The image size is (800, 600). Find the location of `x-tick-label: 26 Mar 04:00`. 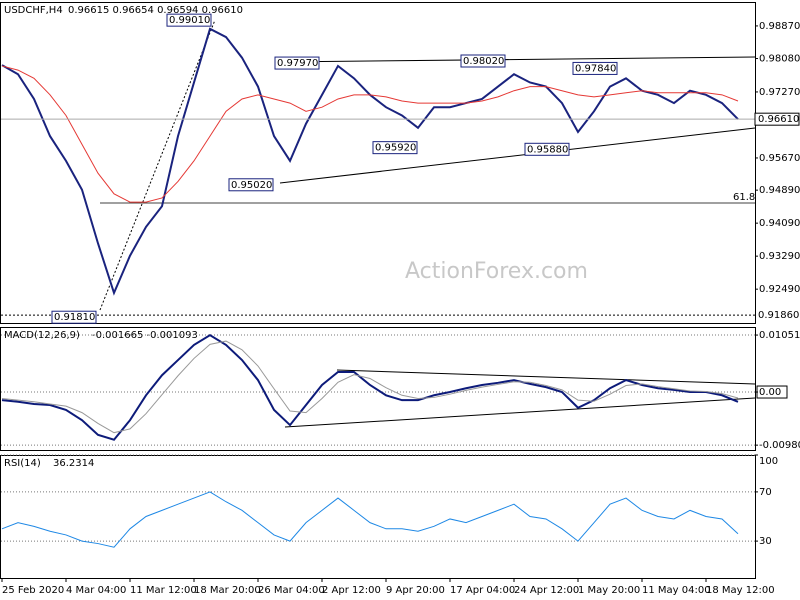

x-tick-label: 26 Mar 04:00 is located at coordinates (291, 590).